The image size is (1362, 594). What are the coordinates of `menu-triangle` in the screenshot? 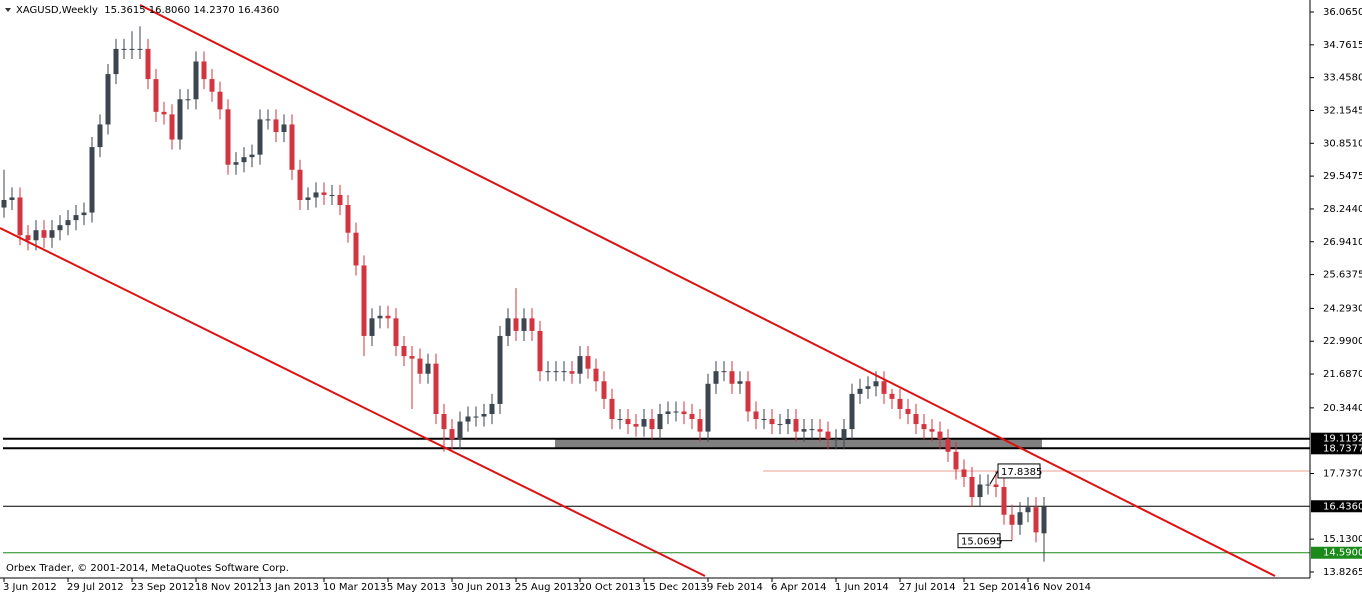 It's located at (8, 10).